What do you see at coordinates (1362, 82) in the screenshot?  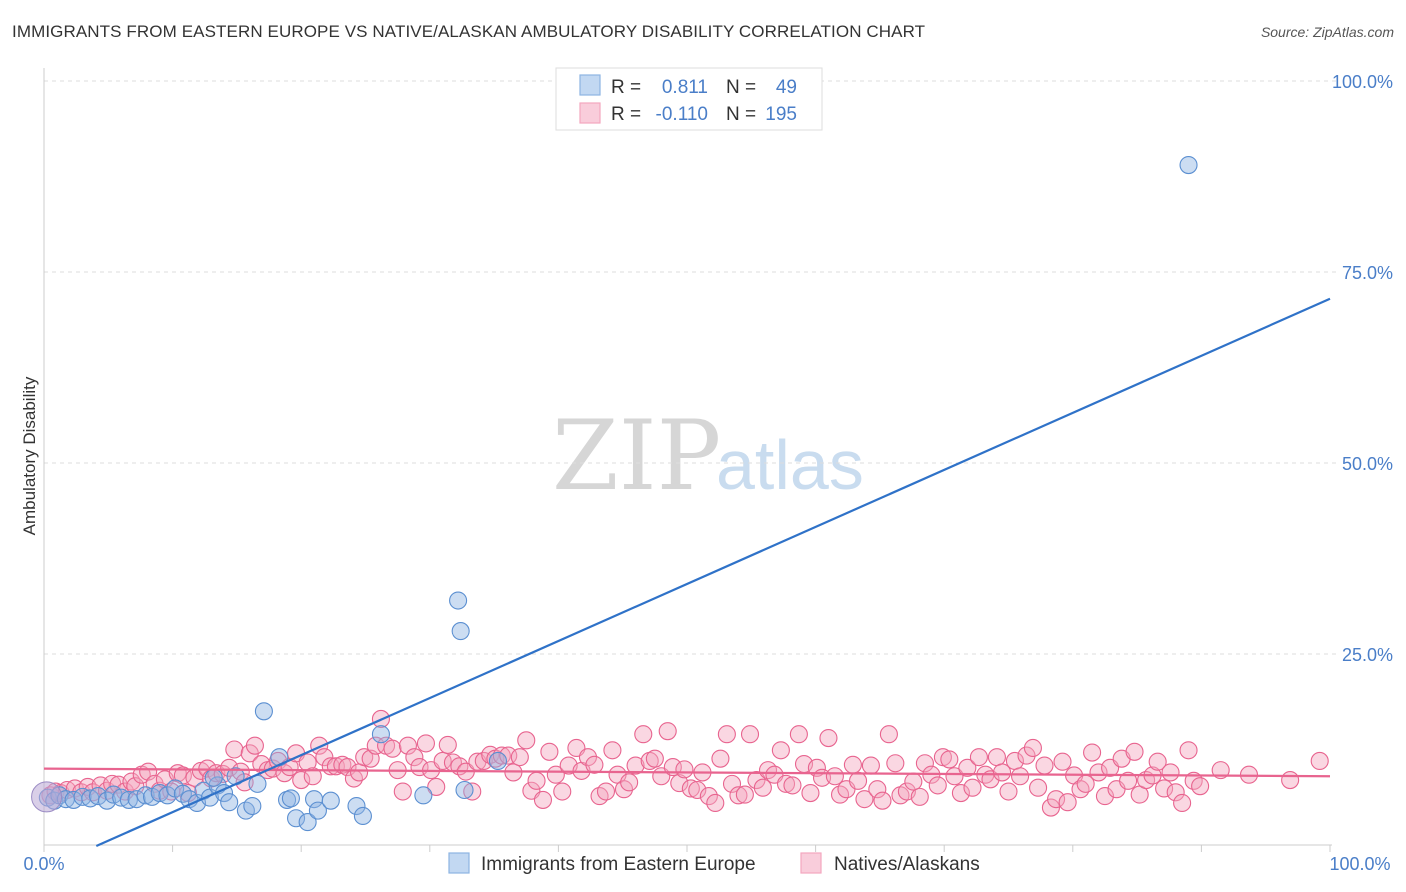 I see `y-tick-label: 100.0%` at bounding box center [1362, 82].